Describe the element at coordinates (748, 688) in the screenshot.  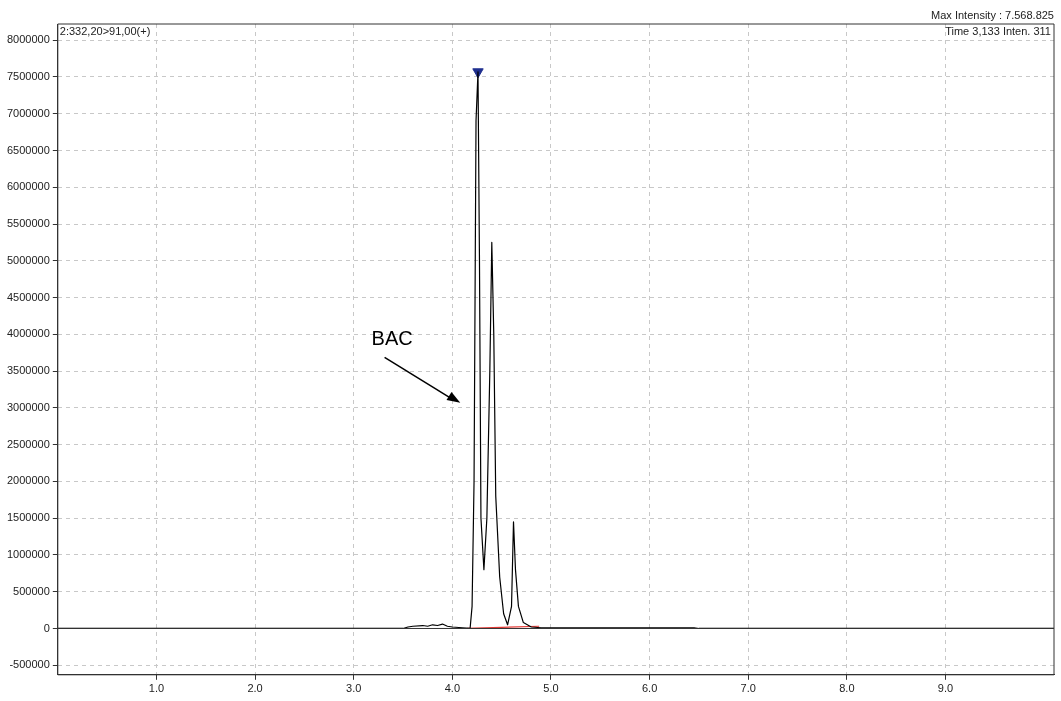
I see `x-tick-label: 7.0` at that location.